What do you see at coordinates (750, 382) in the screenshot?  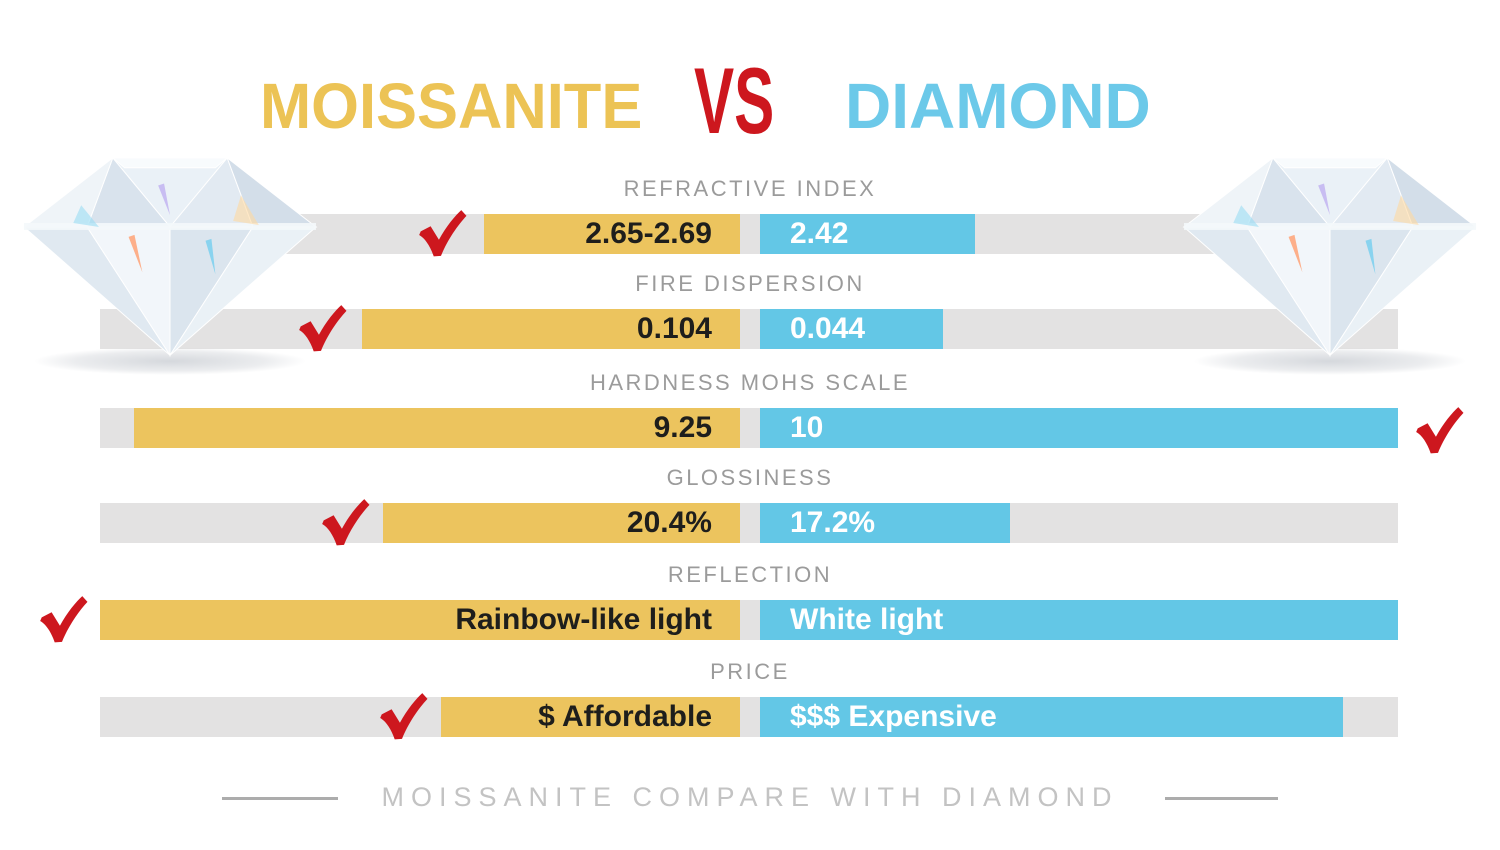 I see `row-label: HARDNESS MOHS SCALE` at bounding box center [750, 382].